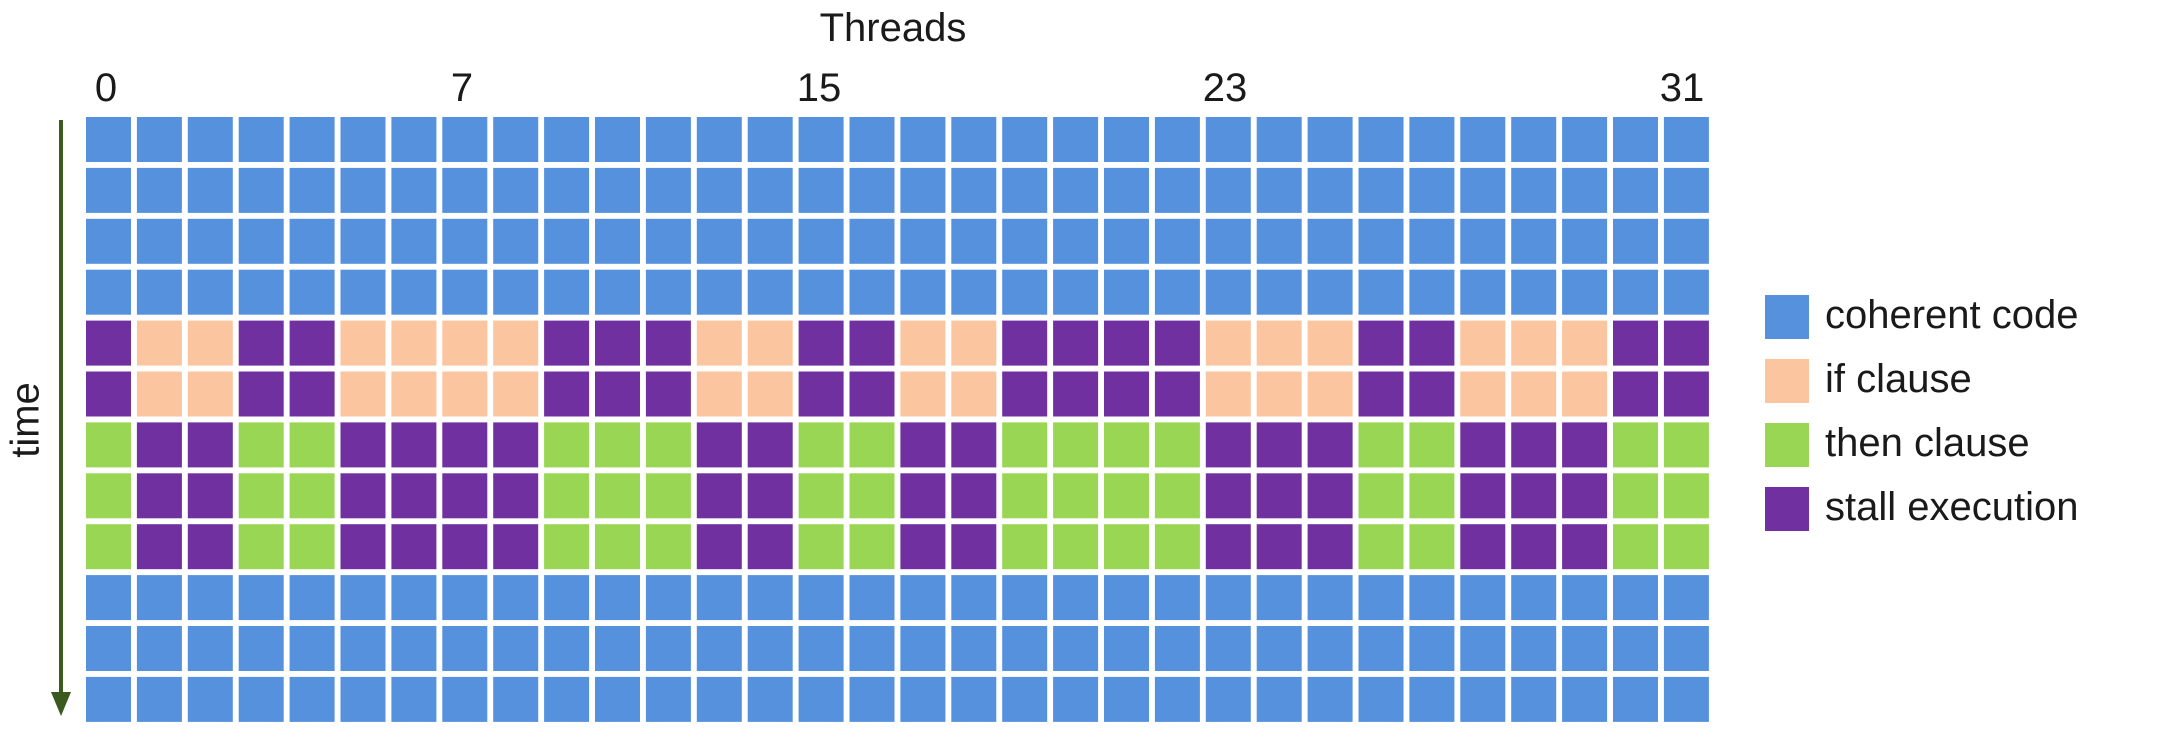 This screenshot has width=2162, height=732. I want to click on cell-coherent-r0-t23, so click(1279, 139).